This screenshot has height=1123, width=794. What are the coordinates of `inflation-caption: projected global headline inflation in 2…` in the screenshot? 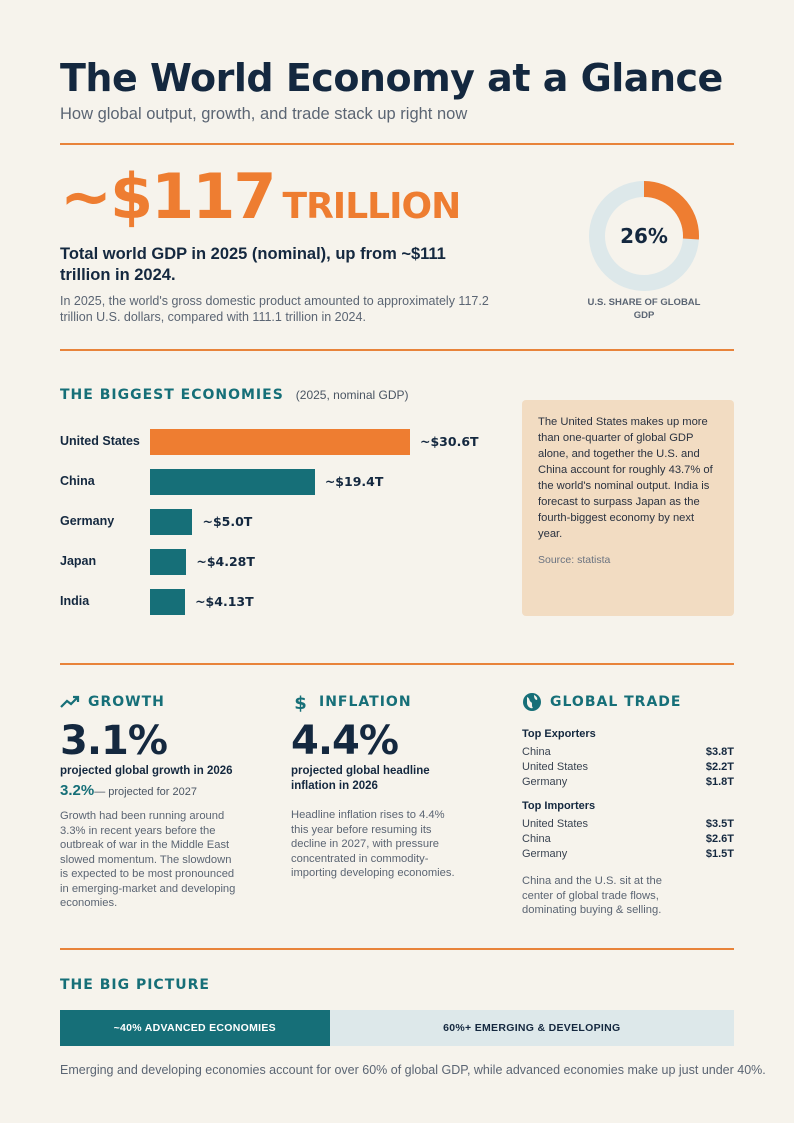 It's located at (360, 778).